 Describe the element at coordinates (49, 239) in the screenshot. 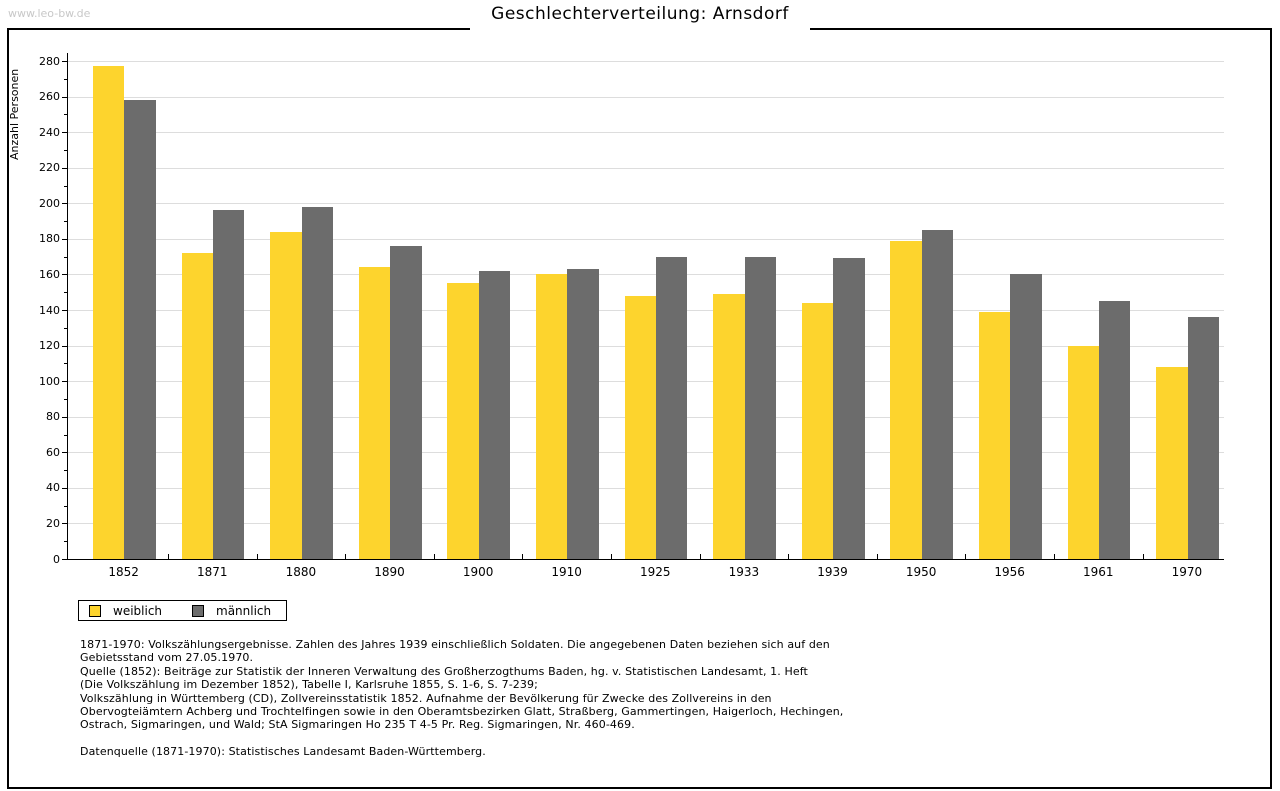

I see `y-axis-tick-label: 180` at that location.